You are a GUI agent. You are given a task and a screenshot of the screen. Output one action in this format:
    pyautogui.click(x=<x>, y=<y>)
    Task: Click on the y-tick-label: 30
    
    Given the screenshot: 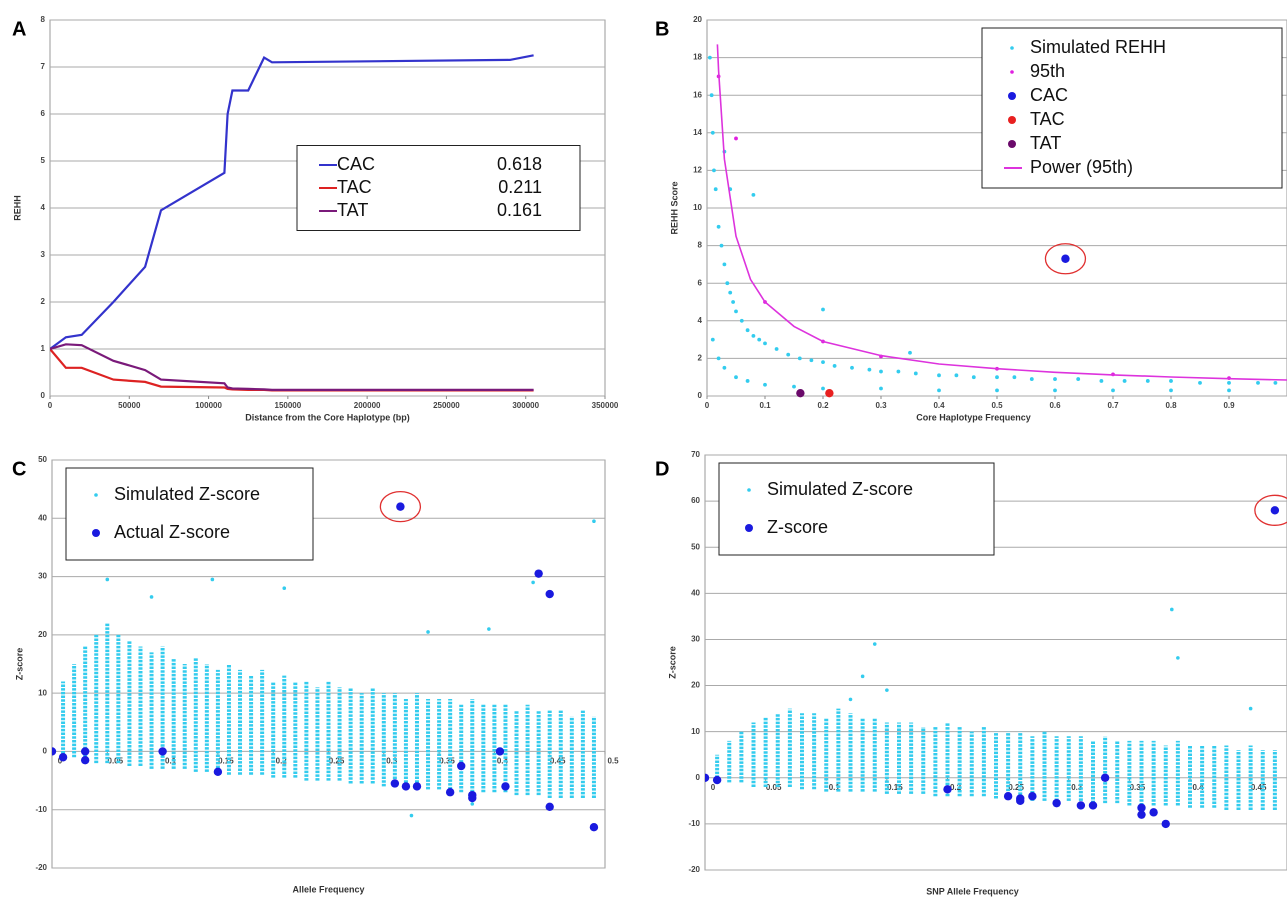 What is the action you would take?
    pyautogui.click(x=695, y=639)
    